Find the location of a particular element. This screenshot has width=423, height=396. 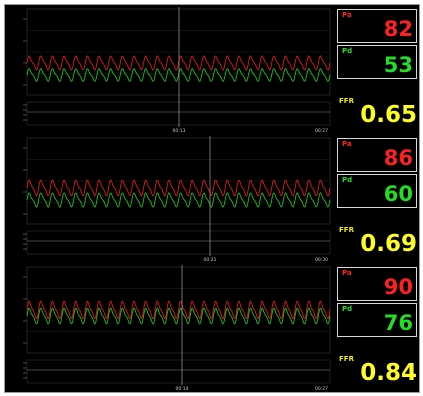

pd-readout-box: Pd 76 is located at coordinates (377, 320).